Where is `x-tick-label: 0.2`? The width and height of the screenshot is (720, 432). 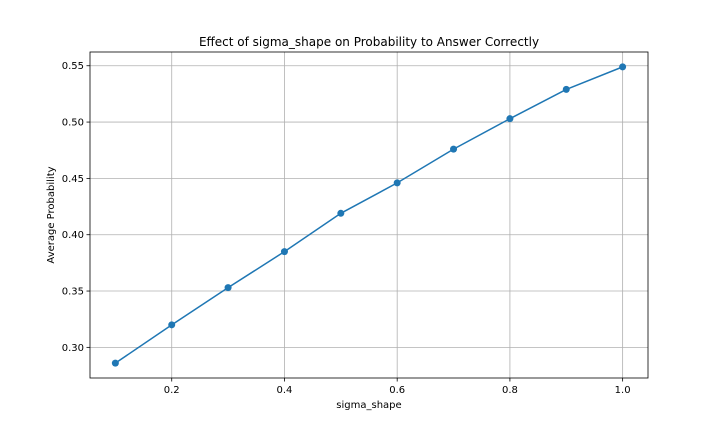
x-tick-label: 0.2 is located at coordinates (172, 390).